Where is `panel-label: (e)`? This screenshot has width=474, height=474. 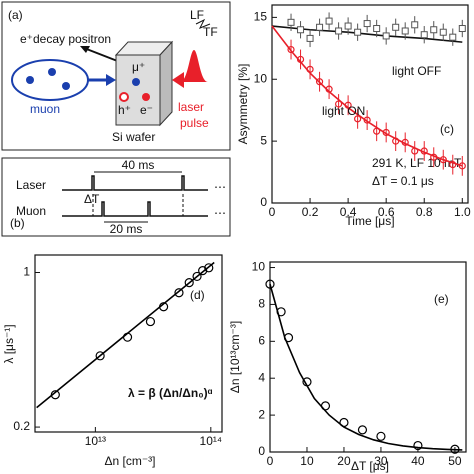 panel-label: (e) is located at coordinates (441, 299).